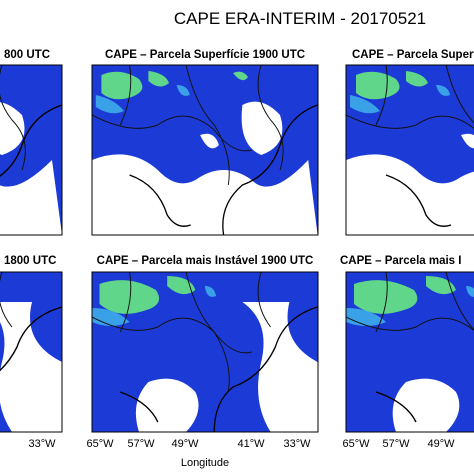  I want to click on panel-title: 1800 UTC, so click(30, 261).